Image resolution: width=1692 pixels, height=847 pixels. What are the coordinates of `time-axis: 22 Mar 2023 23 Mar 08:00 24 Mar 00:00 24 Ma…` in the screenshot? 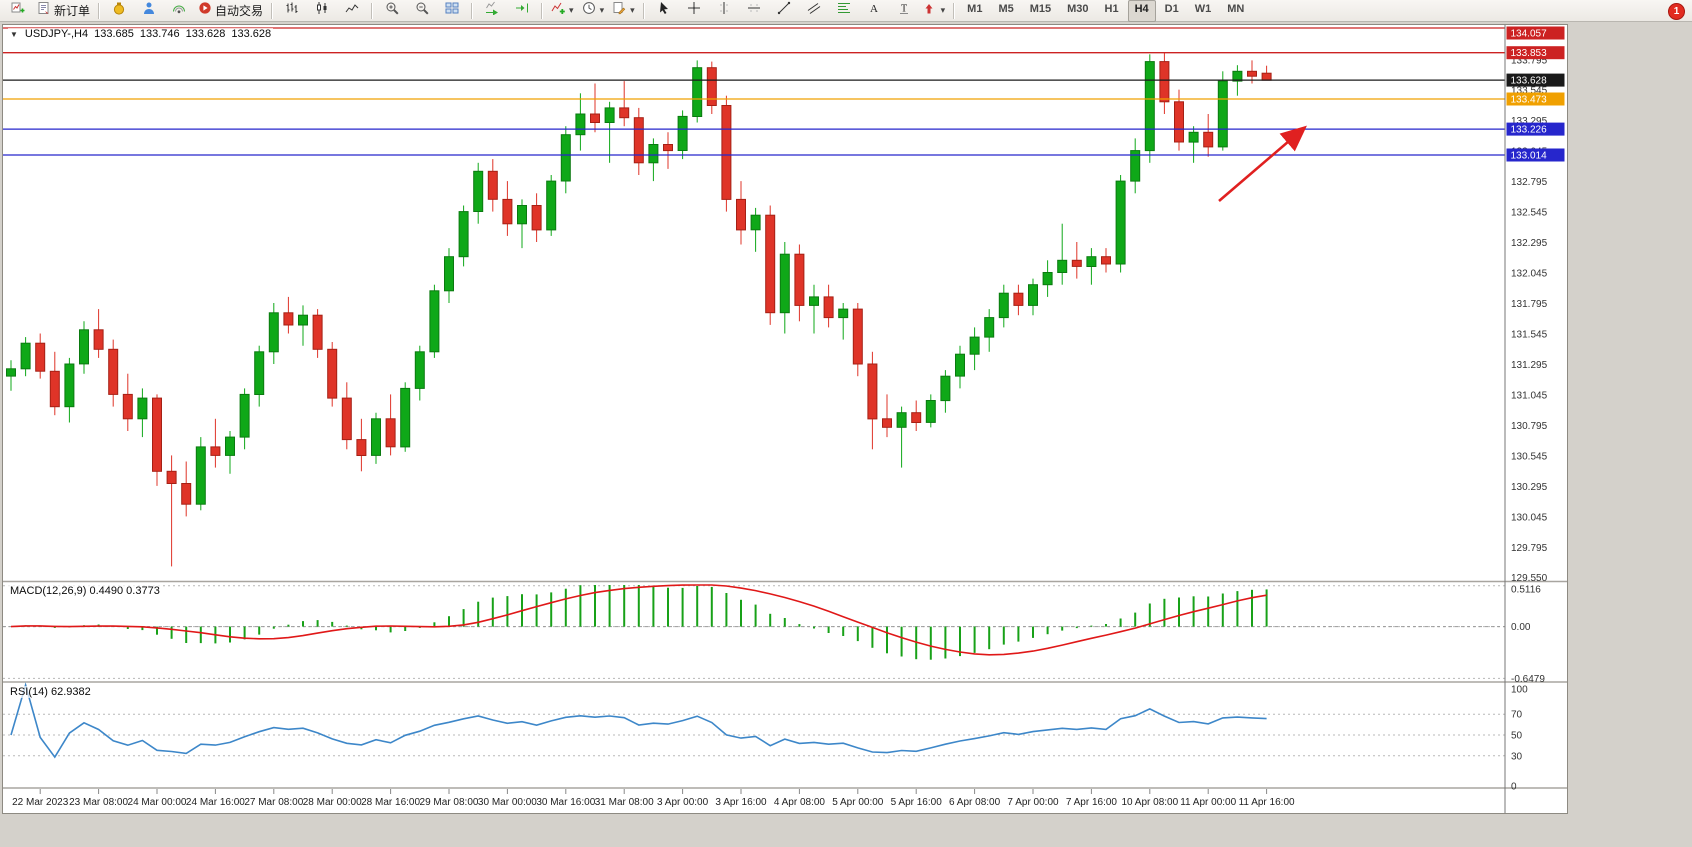 It's located at (653, 798).